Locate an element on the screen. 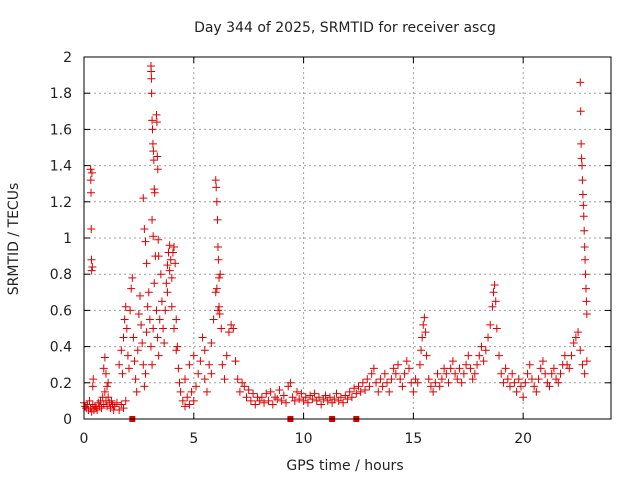 The width and height of the screenshot is (640, 480). y-tick-label: 0.2 is located at coordinates (61, 384).